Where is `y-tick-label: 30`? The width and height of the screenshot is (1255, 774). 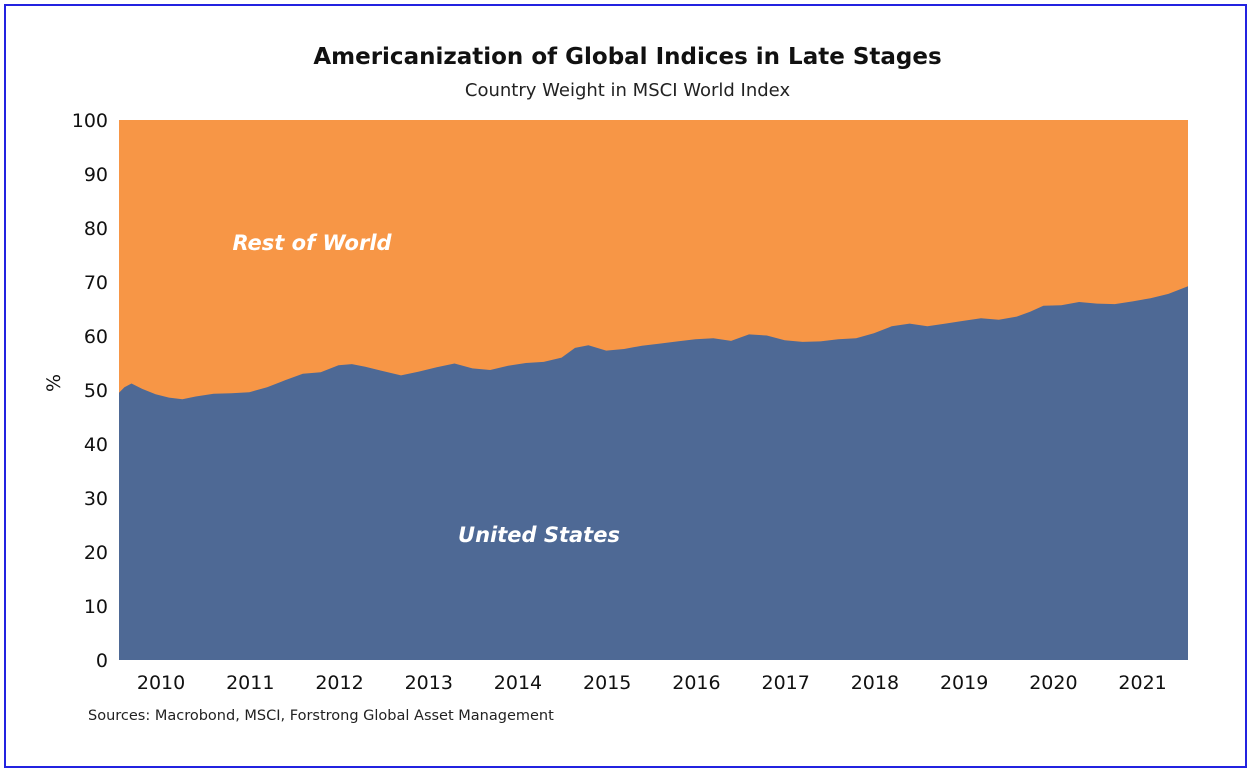 y-tick-label: 30 is located at coordinates (96, 499).